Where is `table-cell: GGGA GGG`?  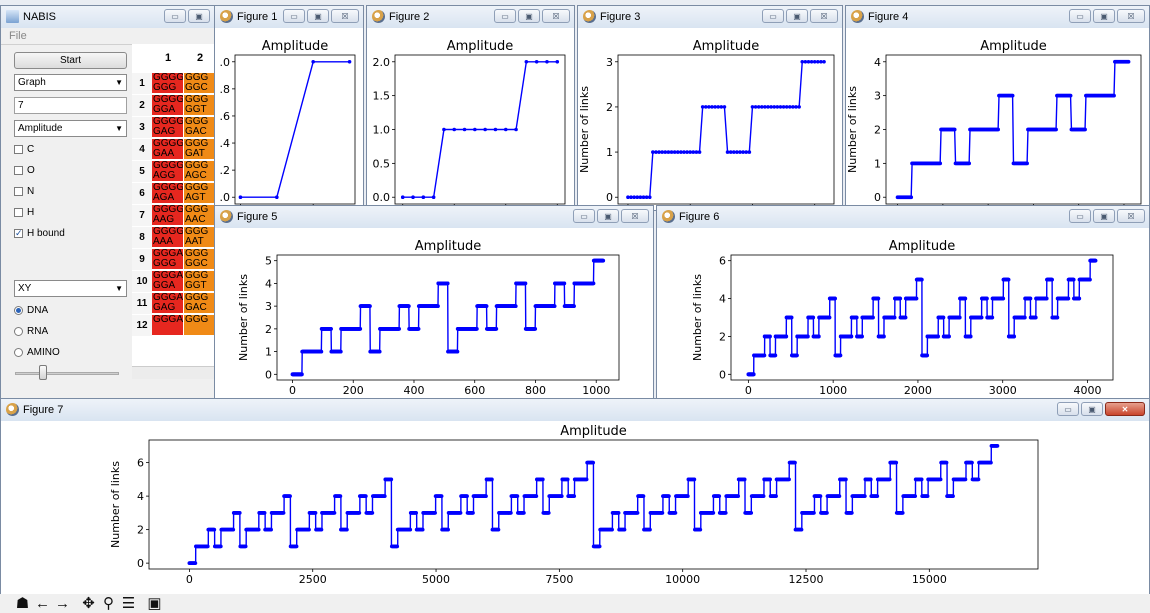
table-cell: GGGA GGG is located at coordinates (168, 259).